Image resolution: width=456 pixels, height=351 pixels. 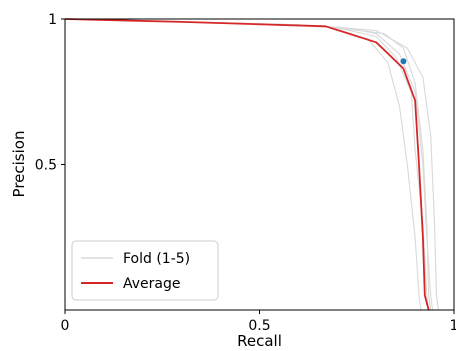 I want to click on x-tick-label: 1, so click(x=453, y=326).